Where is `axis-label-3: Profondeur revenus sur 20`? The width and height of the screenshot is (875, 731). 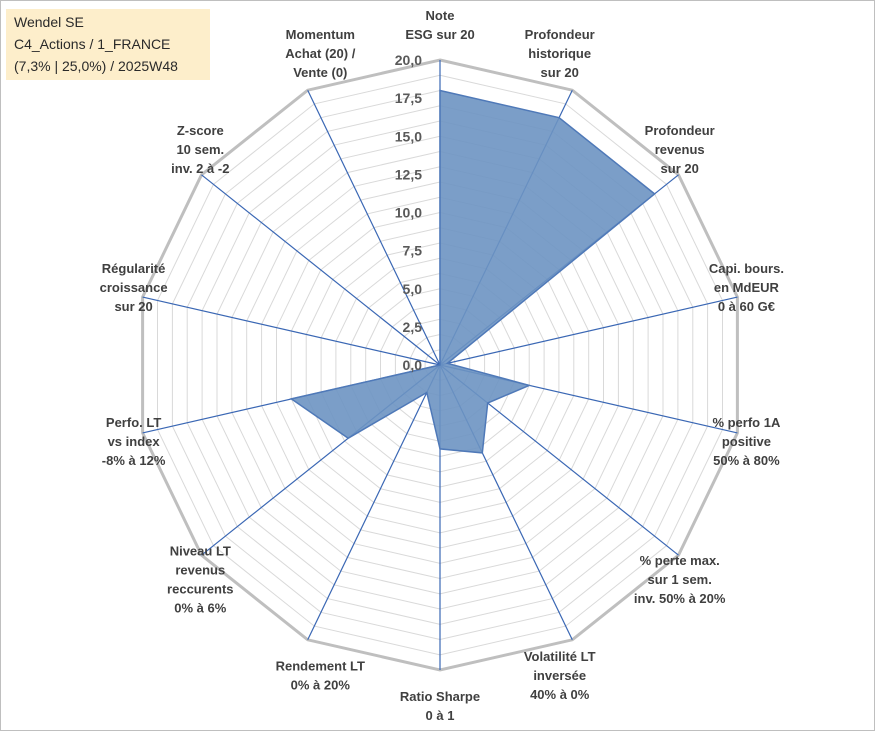
axis-label-3: Profondeur revenus sur 20 is located at coordinates (680, 149).